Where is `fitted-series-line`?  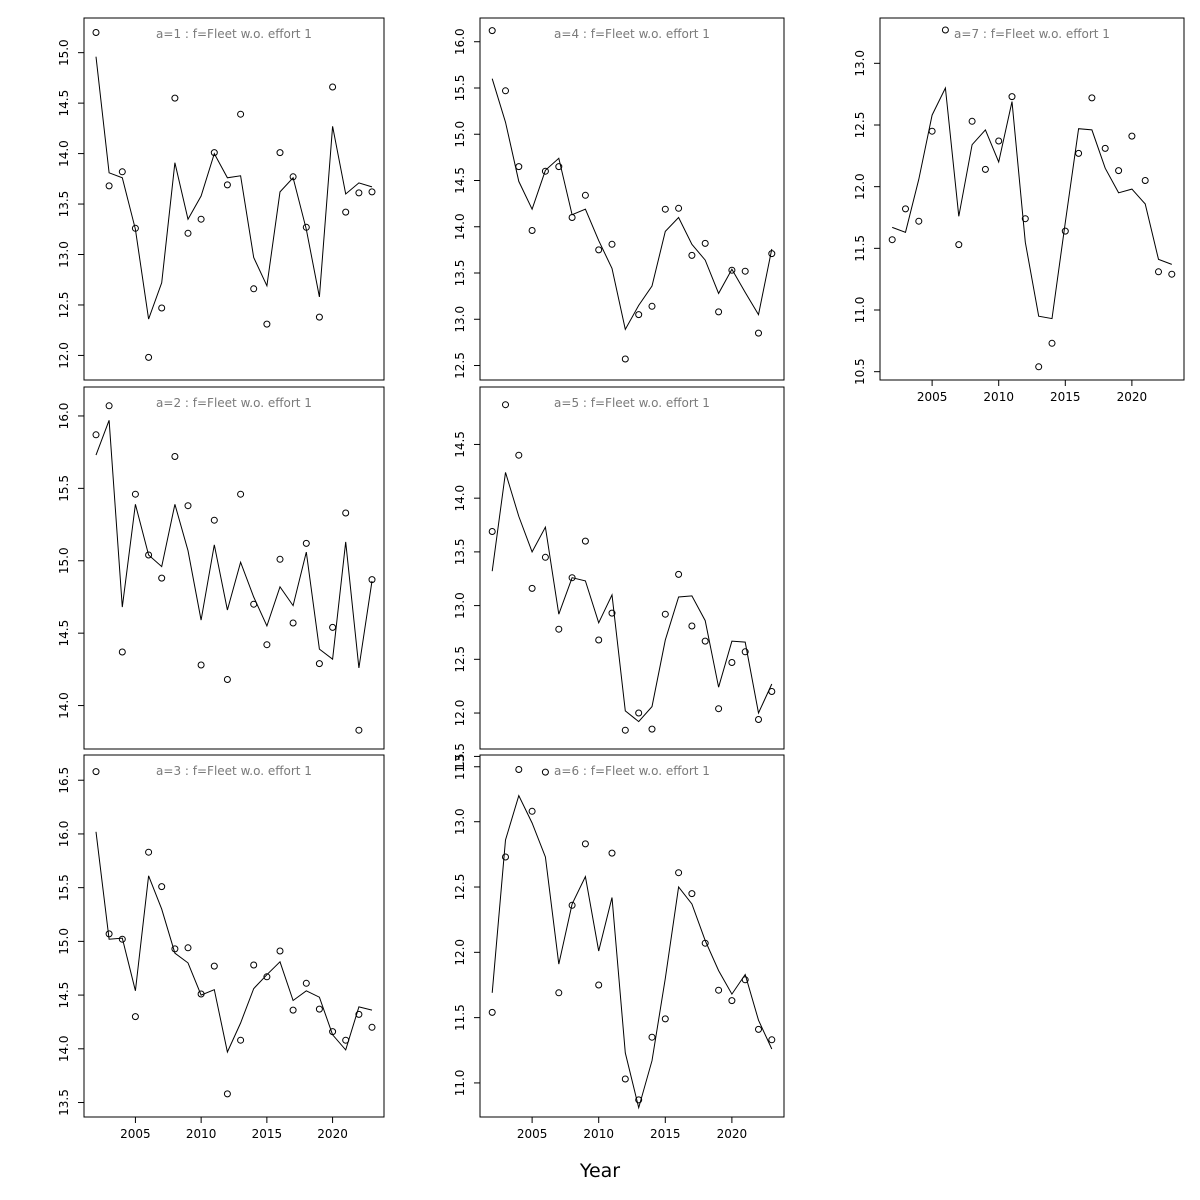 fitted-series-line is located at coordinates (234, 544).